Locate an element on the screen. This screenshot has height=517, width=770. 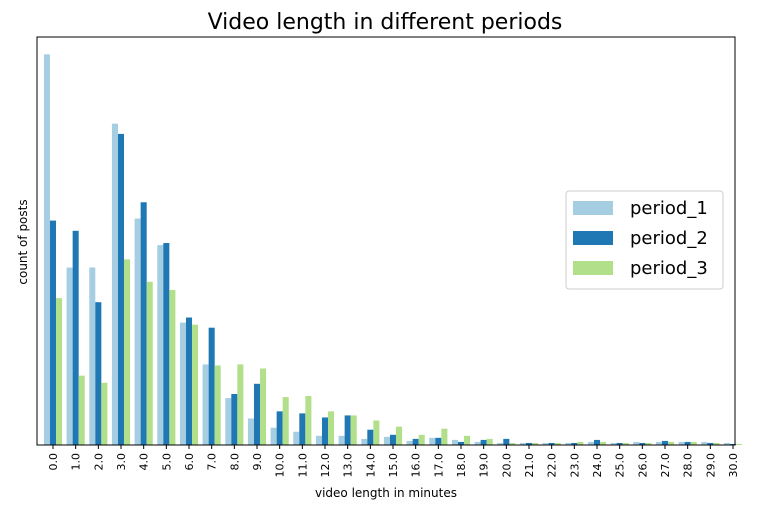
bar-period_2-15.0 is located at coordinates (393, 439).